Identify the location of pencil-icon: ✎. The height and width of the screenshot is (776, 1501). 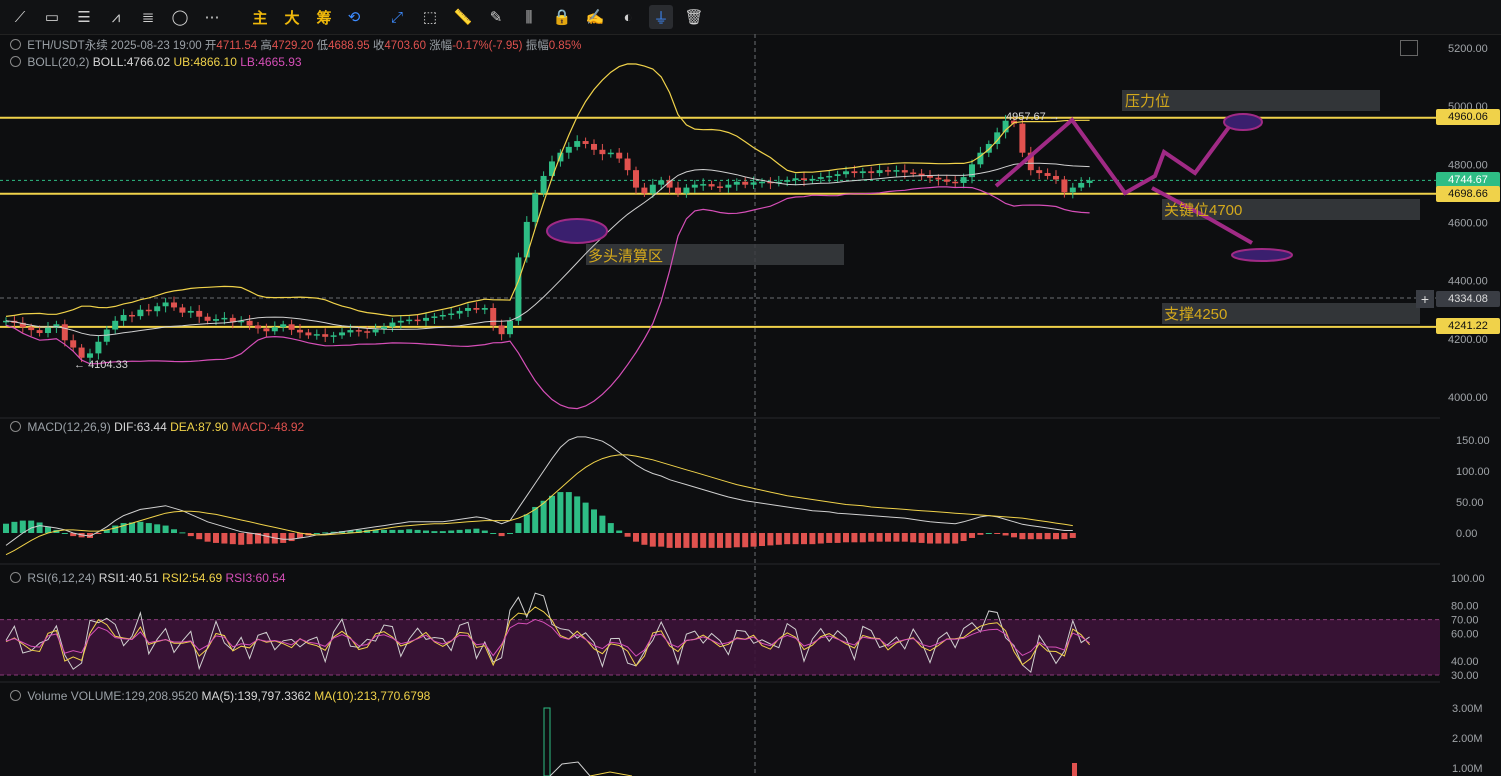
(496, 17).